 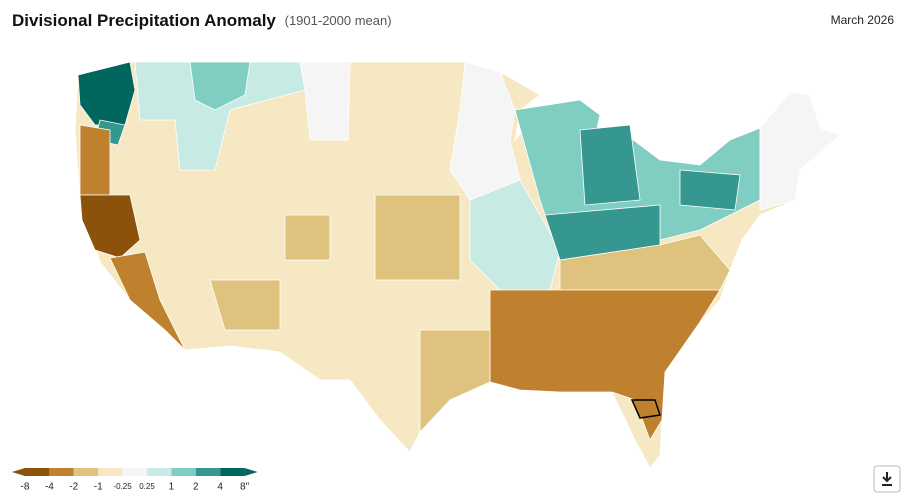 What do you see at coordinates (220, 487) in the screenshot?
I see `legend-label: 4` at bounding box center [220, 487].